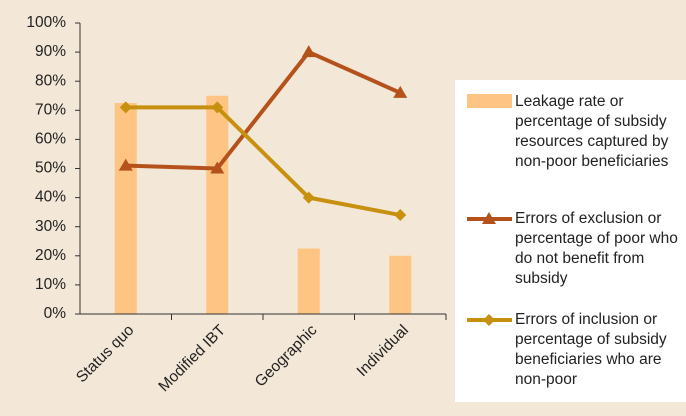 This screenshot has width=686, height=416. What do you see at coordinates (50, 197) in the screenshot?
I see `y-tick-label: 40%` at bounding box center [50, 197].